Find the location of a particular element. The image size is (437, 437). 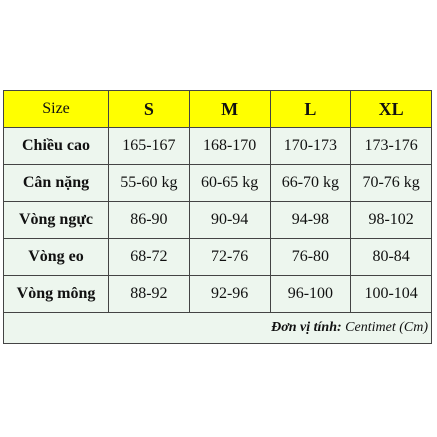

cell: 100-104 is located at coordinates (391, 294).